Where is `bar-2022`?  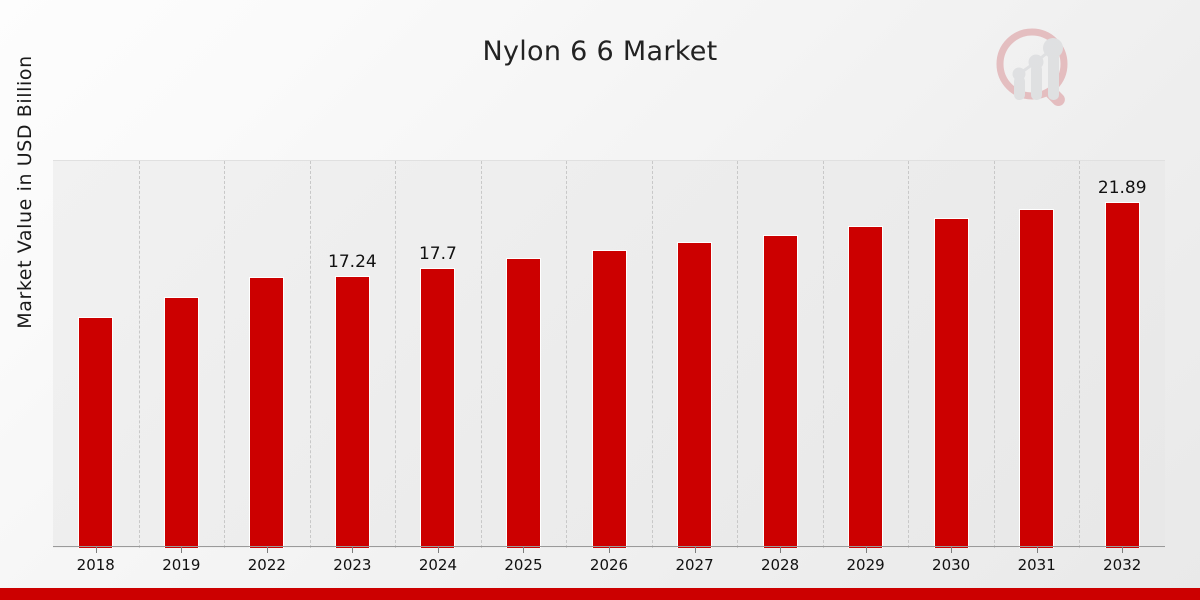 bar-2022 is located at coordinates (267, 412).